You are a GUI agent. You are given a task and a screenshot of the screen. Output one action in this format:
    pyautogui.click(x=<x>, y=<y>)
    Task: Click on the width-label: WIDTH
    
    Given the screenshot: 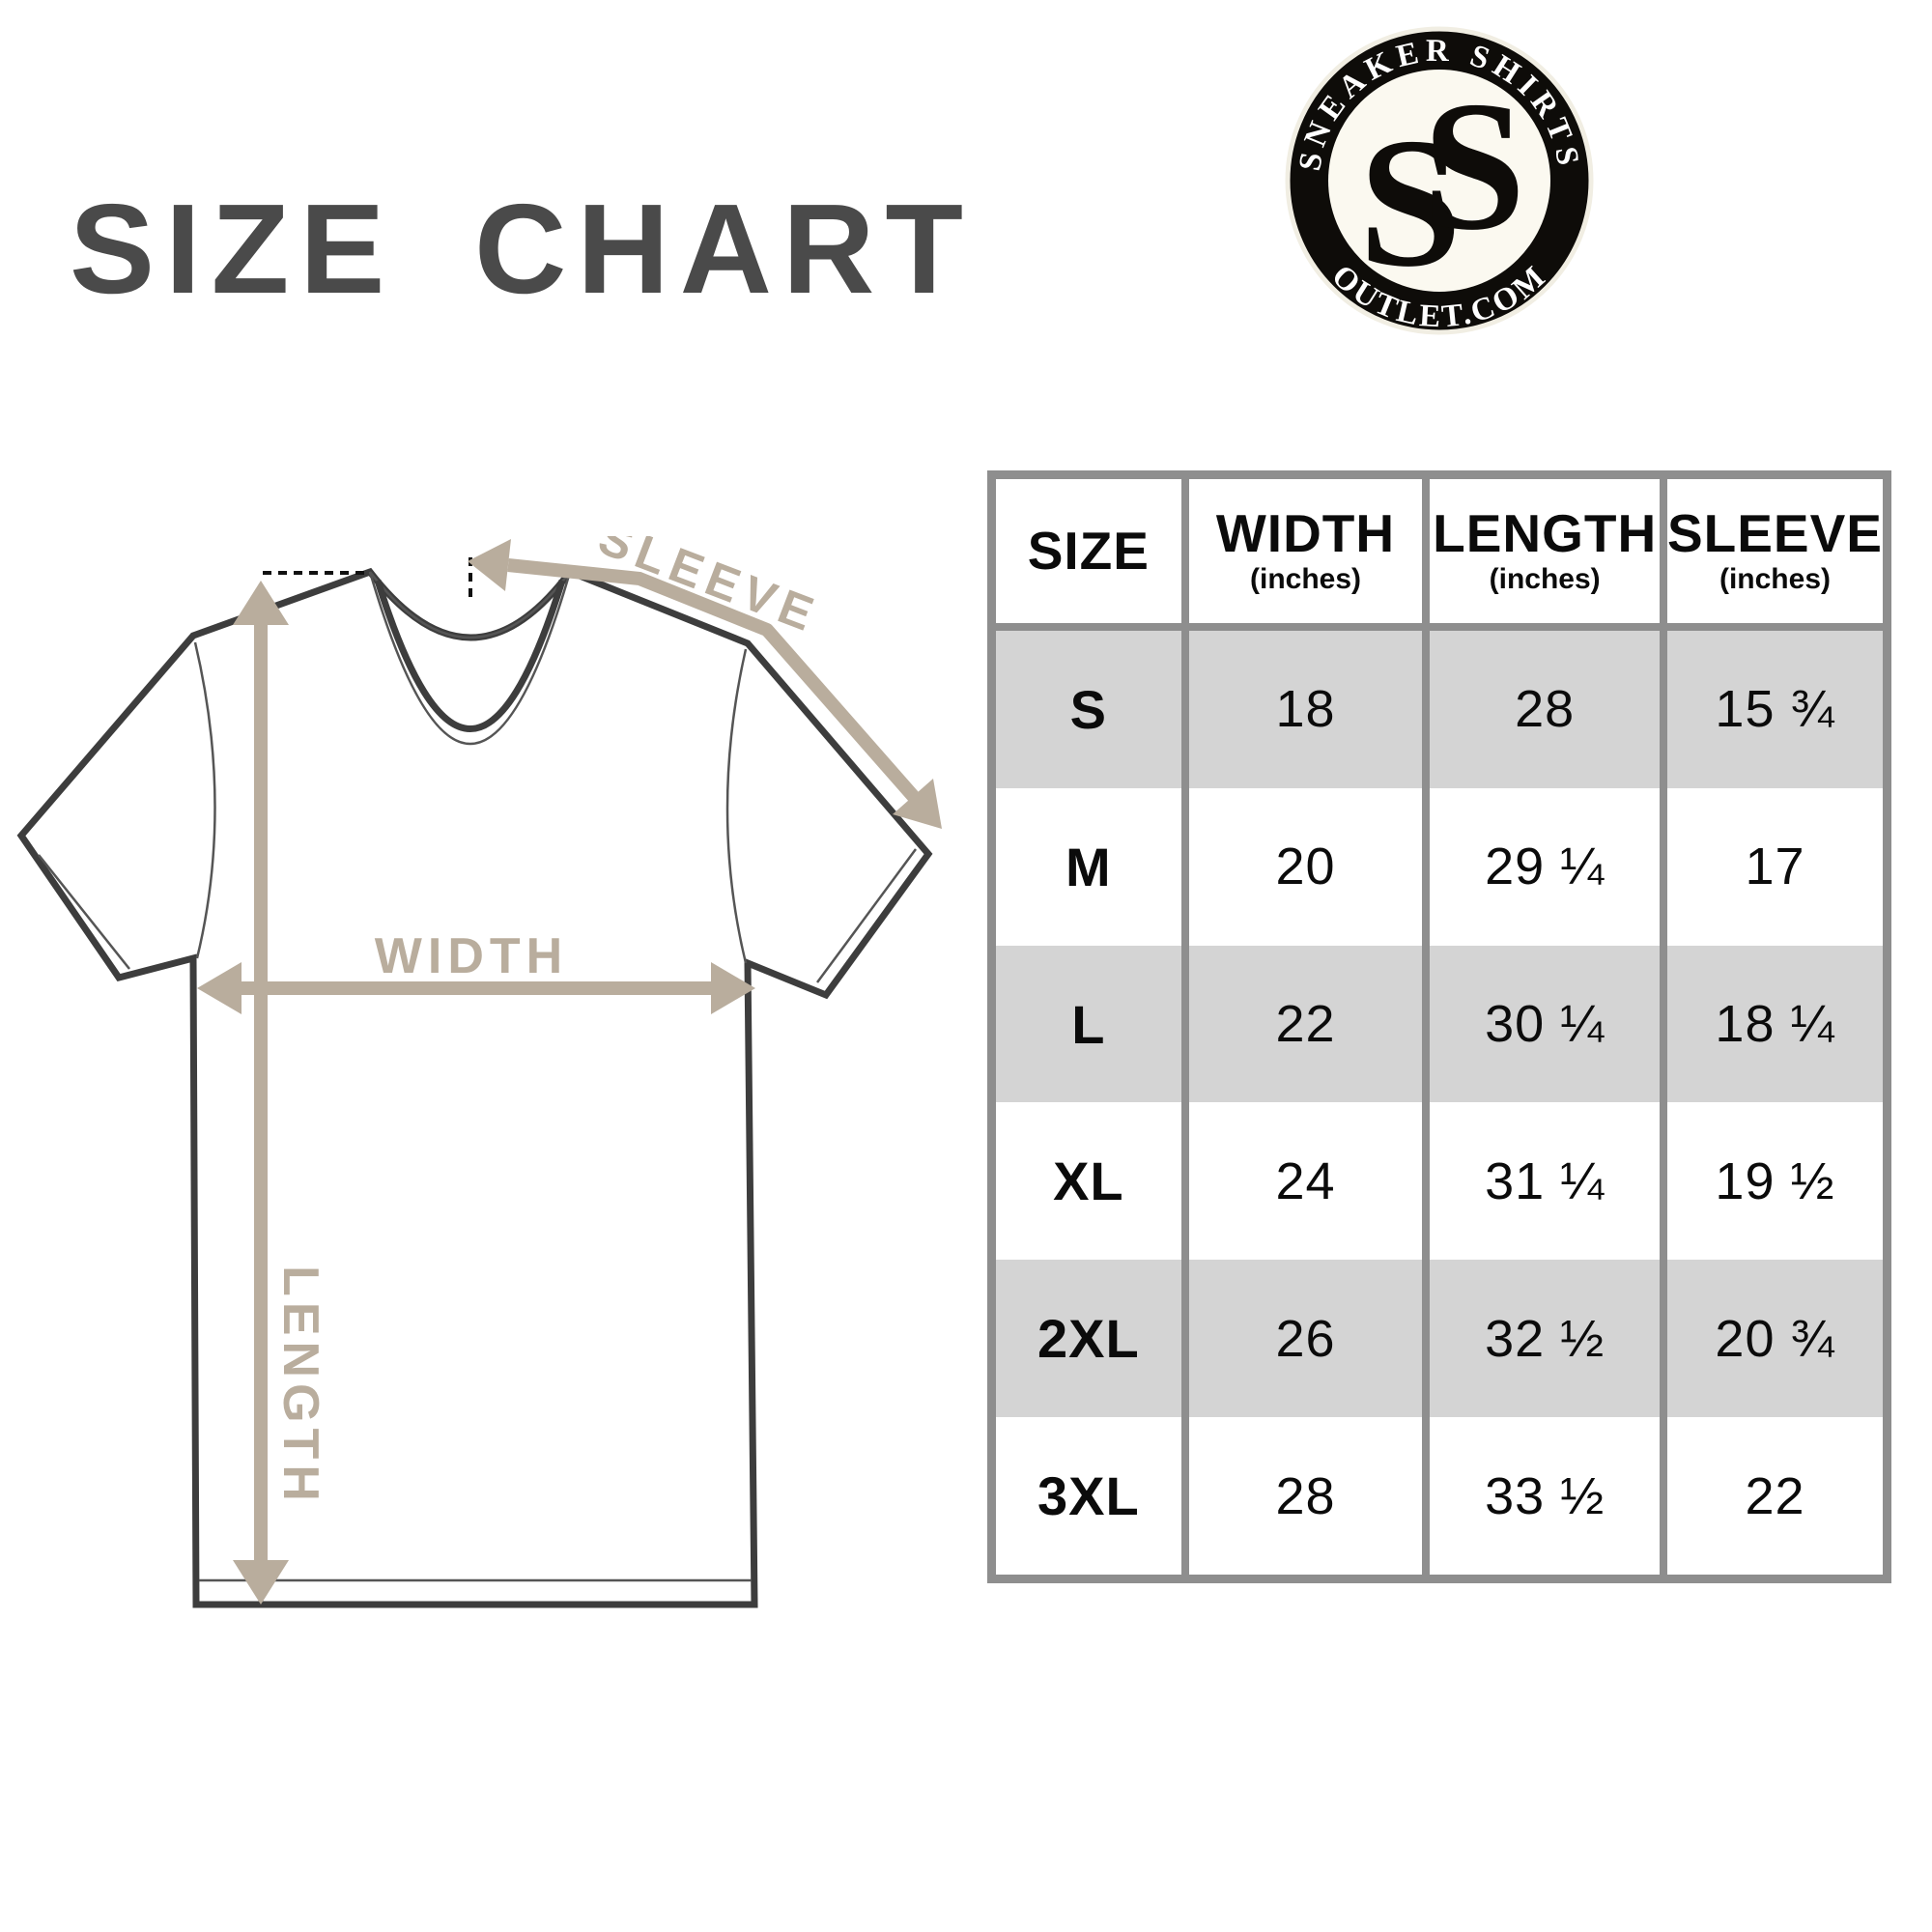 What is the action you would take?
    pyautogui.click(x=471, y=956)
    